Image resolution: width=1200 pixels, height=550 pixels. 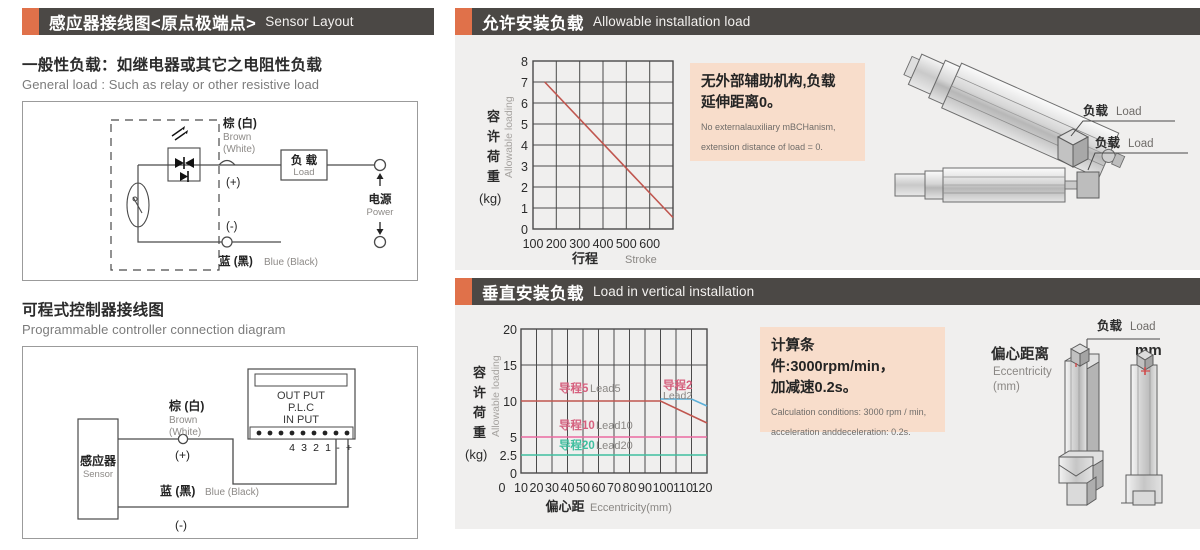 What do you see at coordinates (833, 357) in the screenshot?
I see `note2-cn-line1: 计算条件:3000rpm/min，` at bounding box center [833, 357].